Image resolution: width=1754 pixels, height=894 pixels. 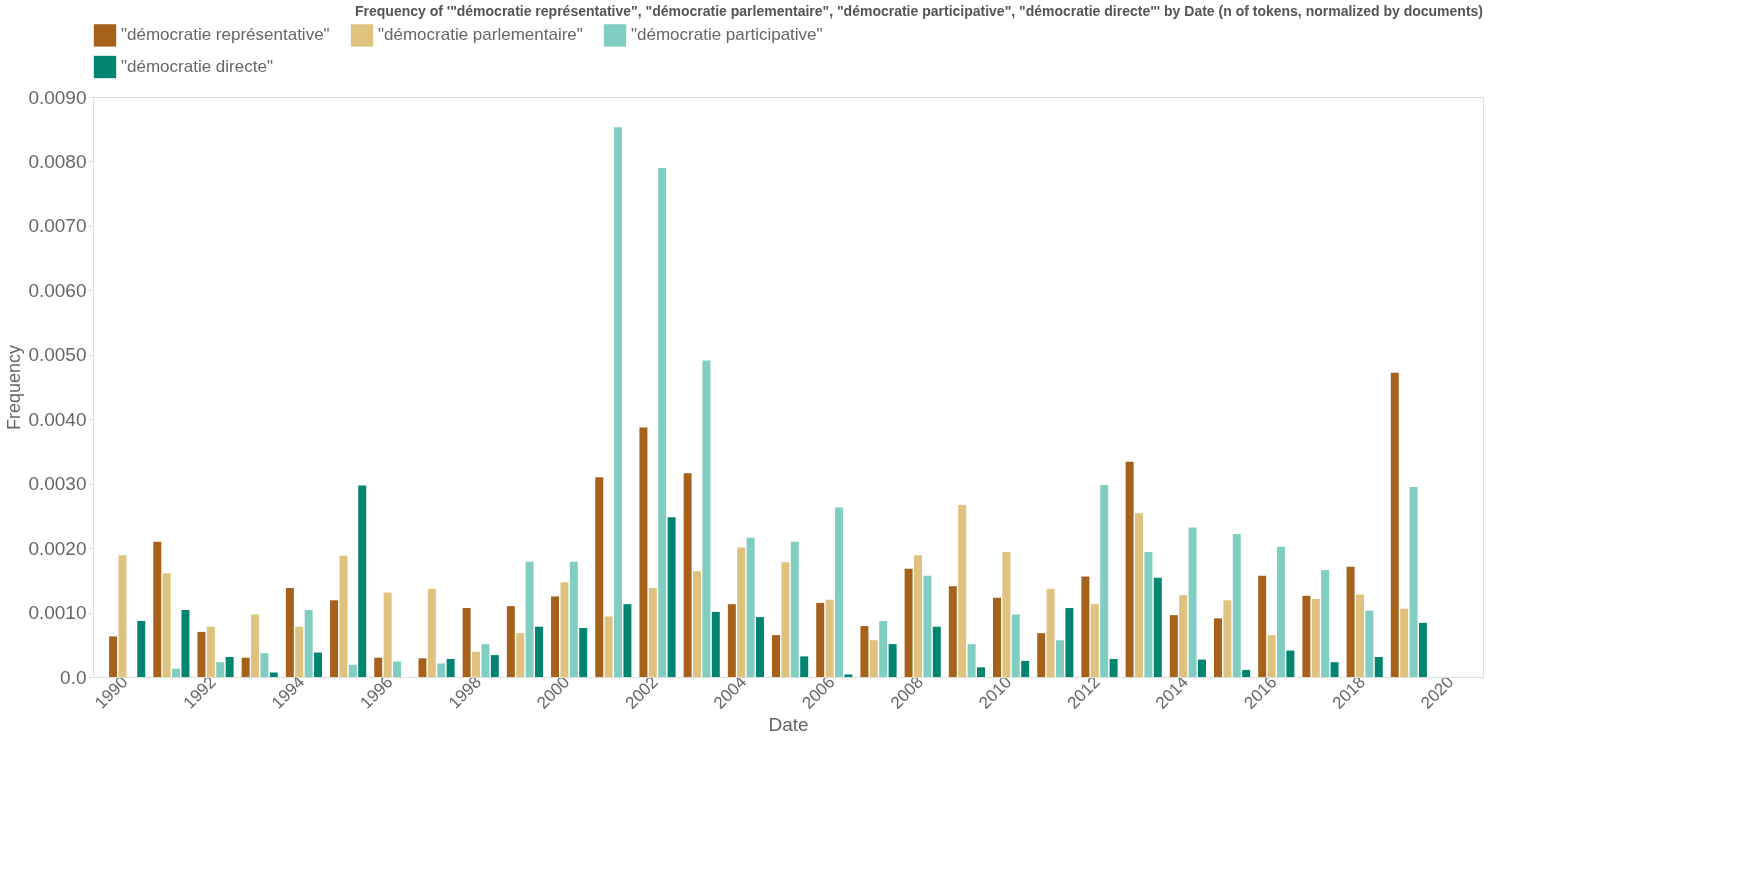 What do you see at coordinates (57, 548) in the screenshot?
I see `y-tick-label: 0.0020` at bounding box center [57, 548].